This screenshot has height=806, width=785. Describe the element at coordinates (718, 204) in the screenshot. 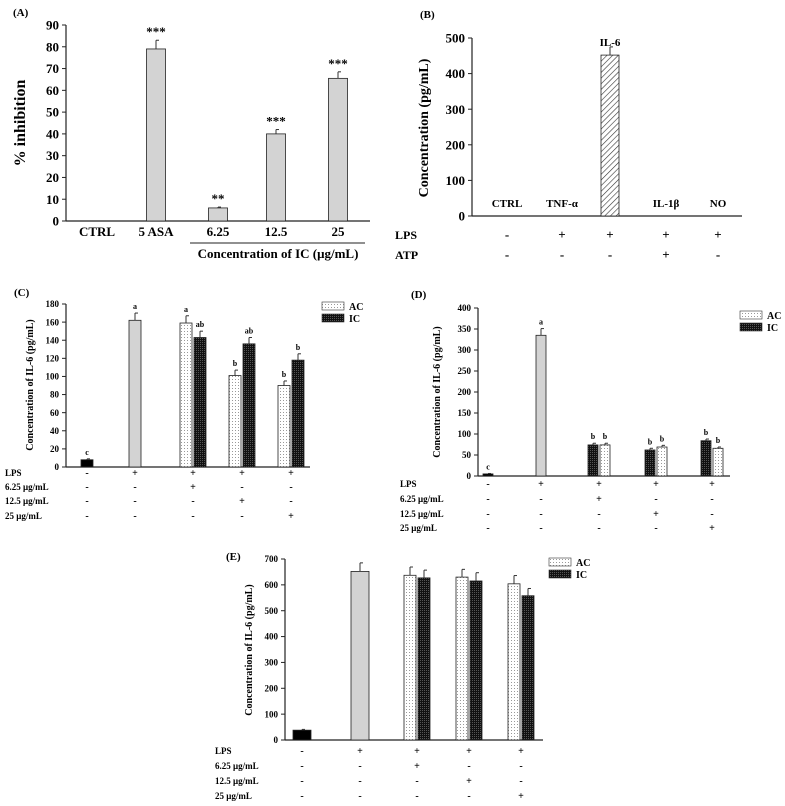

I see `category-label: NO` at that location.